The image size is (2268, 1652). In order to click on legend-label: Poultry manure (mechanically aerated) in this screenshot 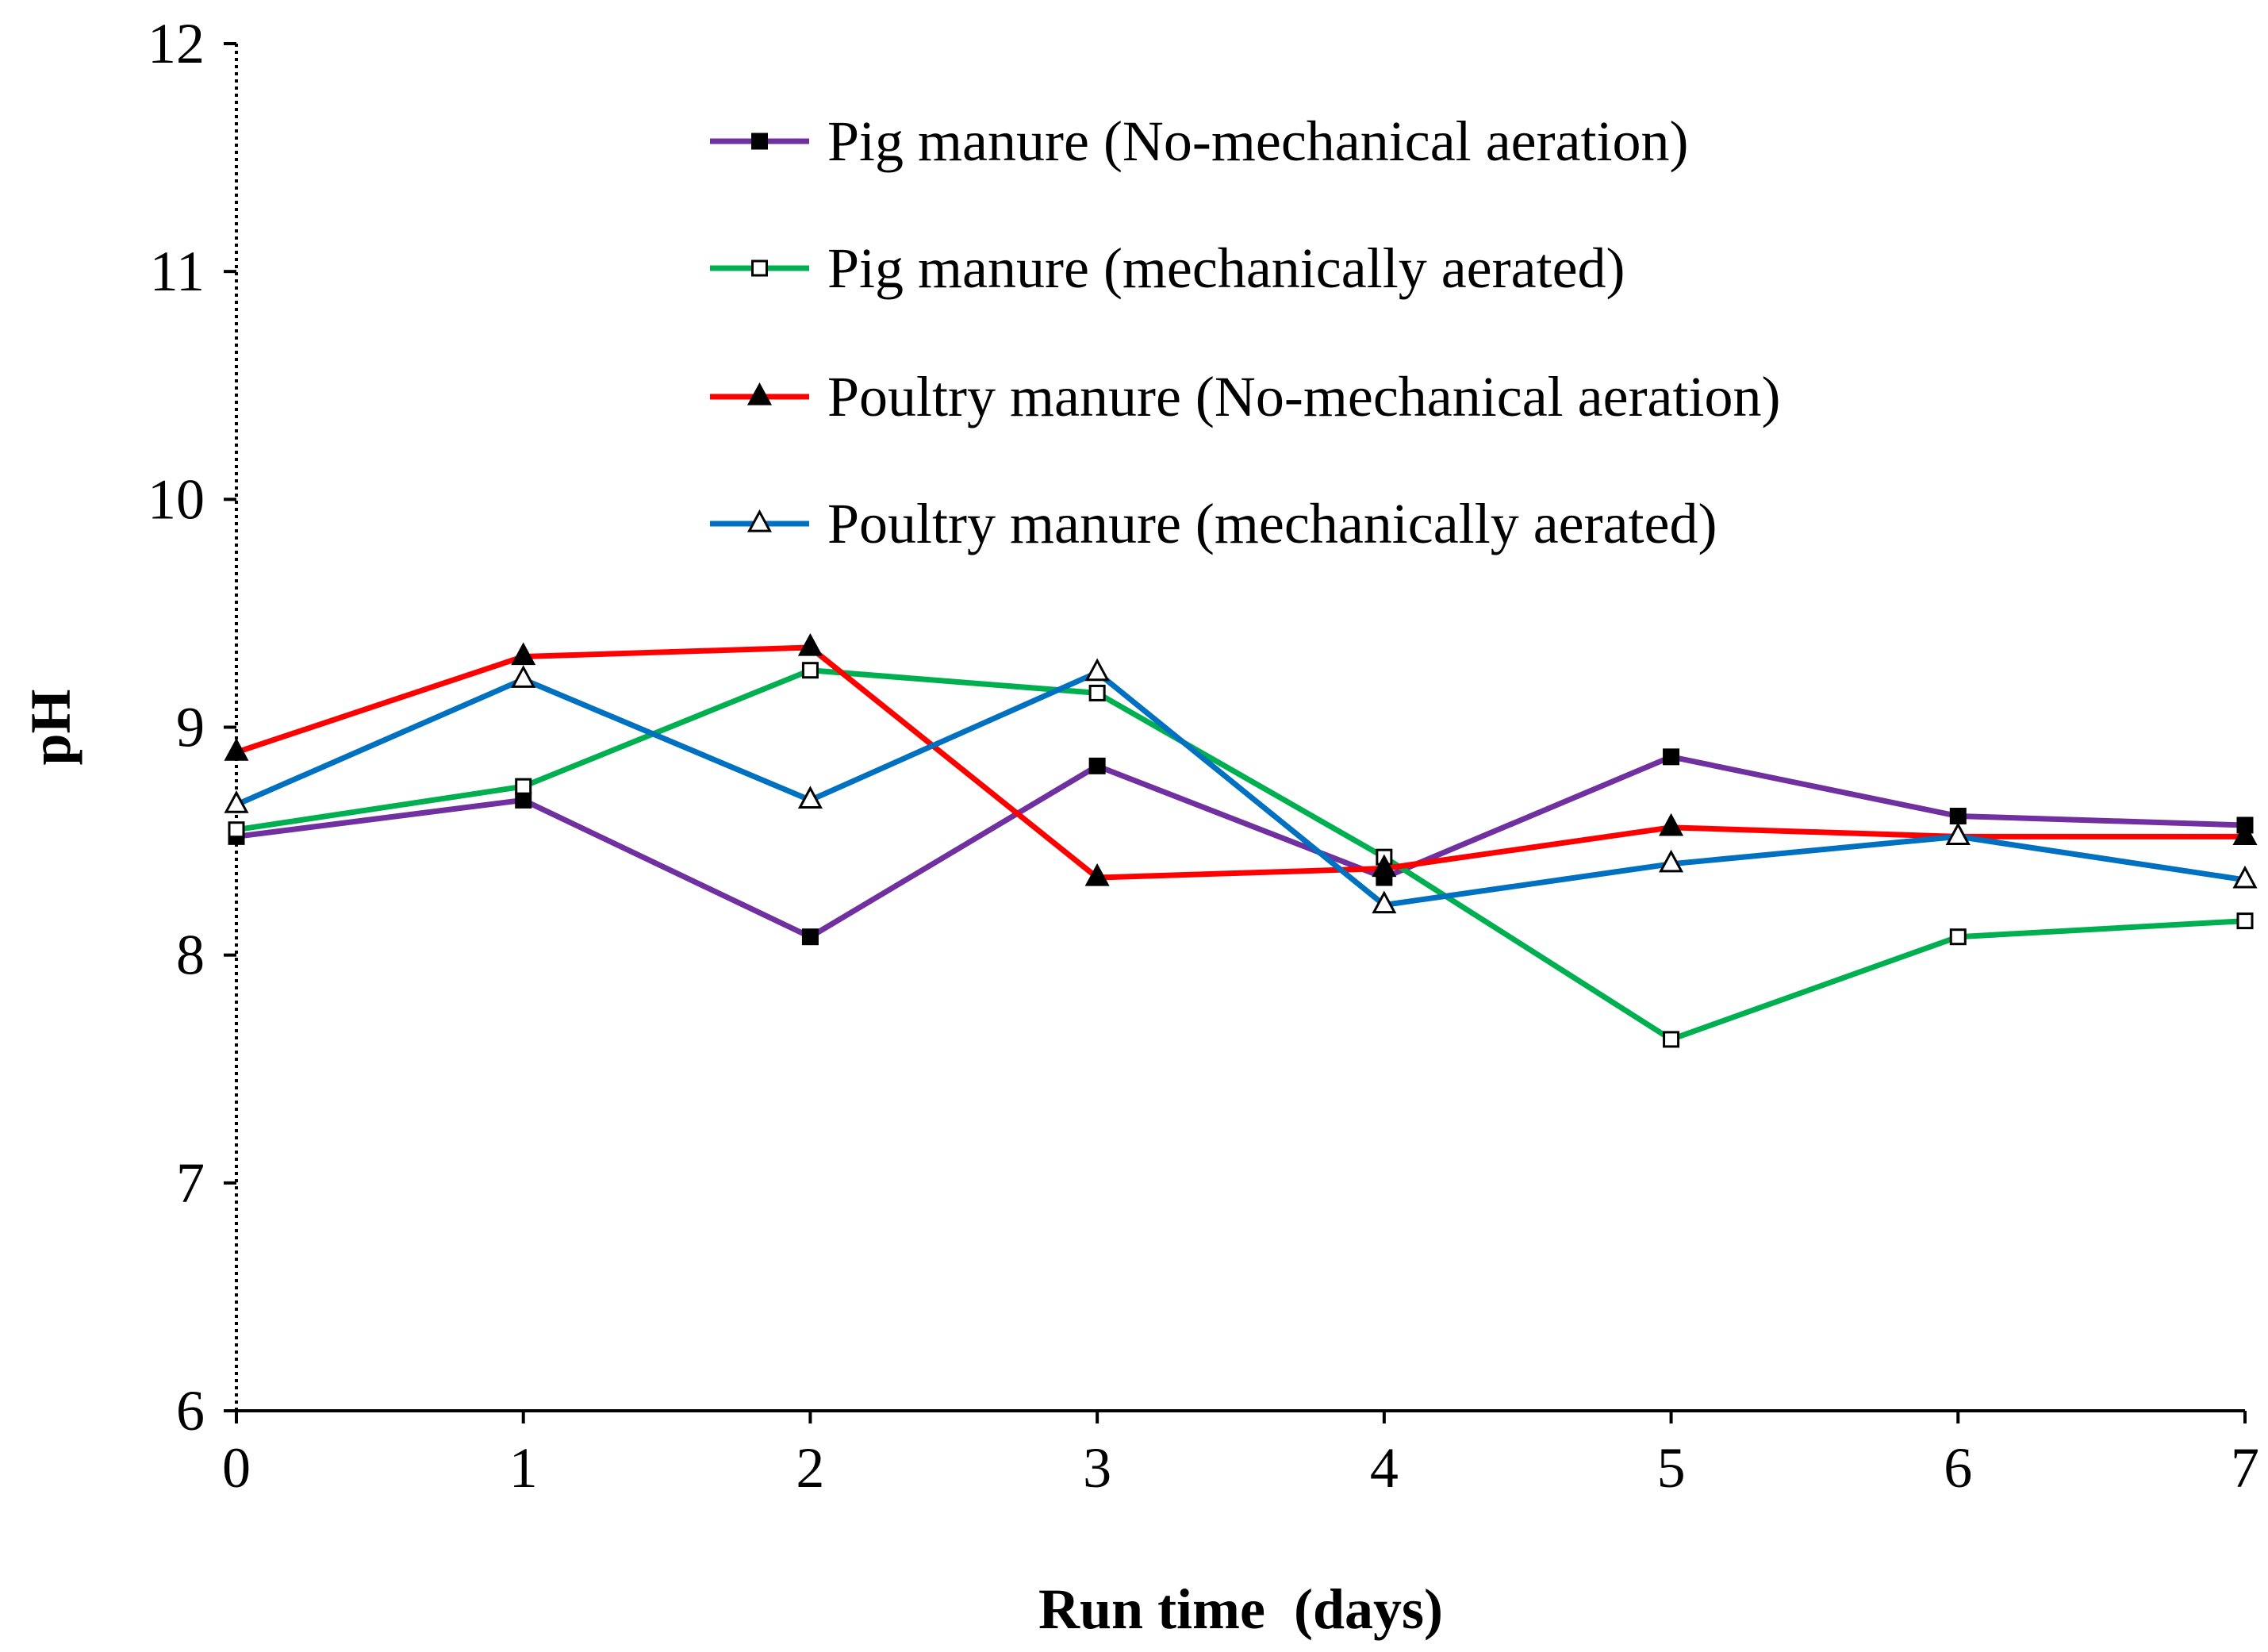, I will do `click(1272, 523)`.